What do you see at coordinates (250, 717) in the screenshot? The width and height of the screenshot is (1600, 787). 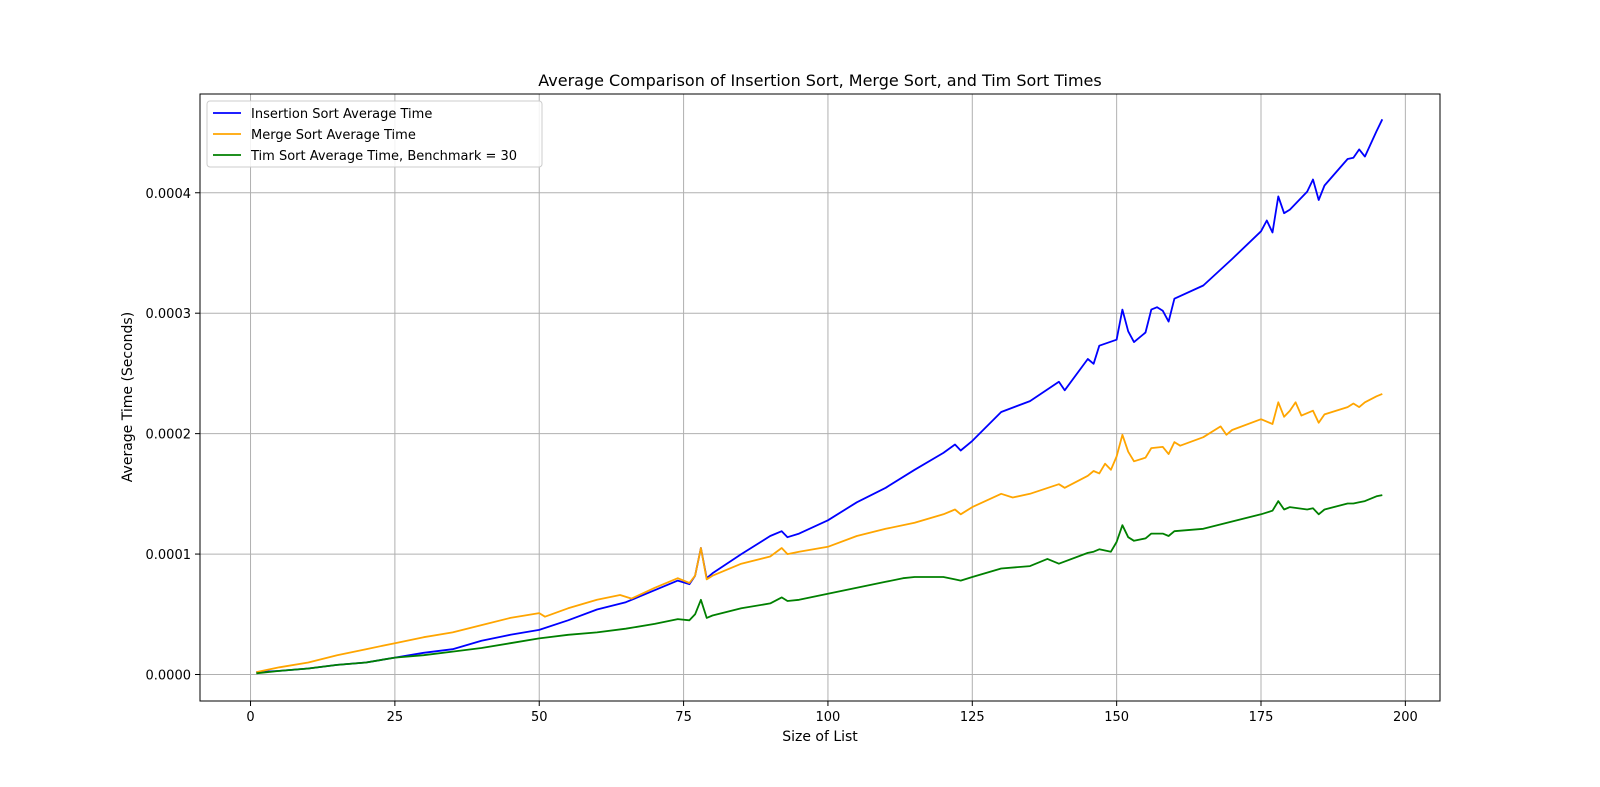 I see `x-tick-label: 0` at bounding box center [250, 717].